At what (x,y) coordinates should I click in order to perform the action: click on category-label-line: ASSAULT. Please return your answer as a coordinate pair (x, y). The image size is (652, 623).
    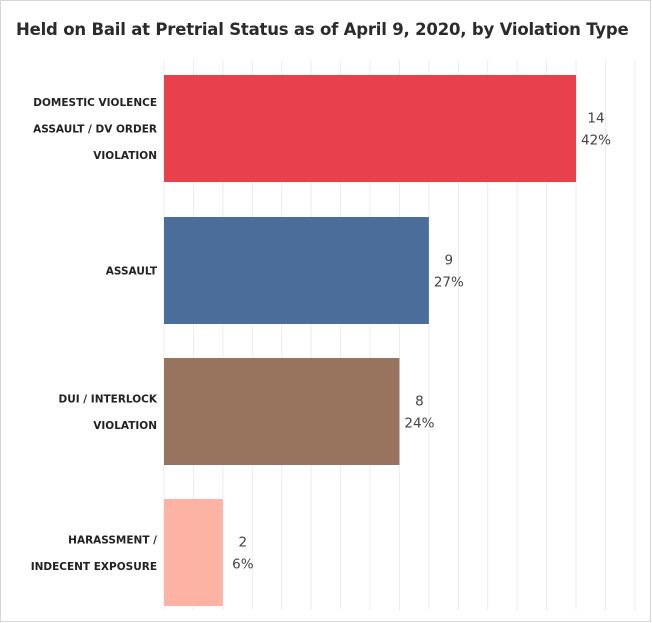
    Looking at the image, I should click on (132, 272).